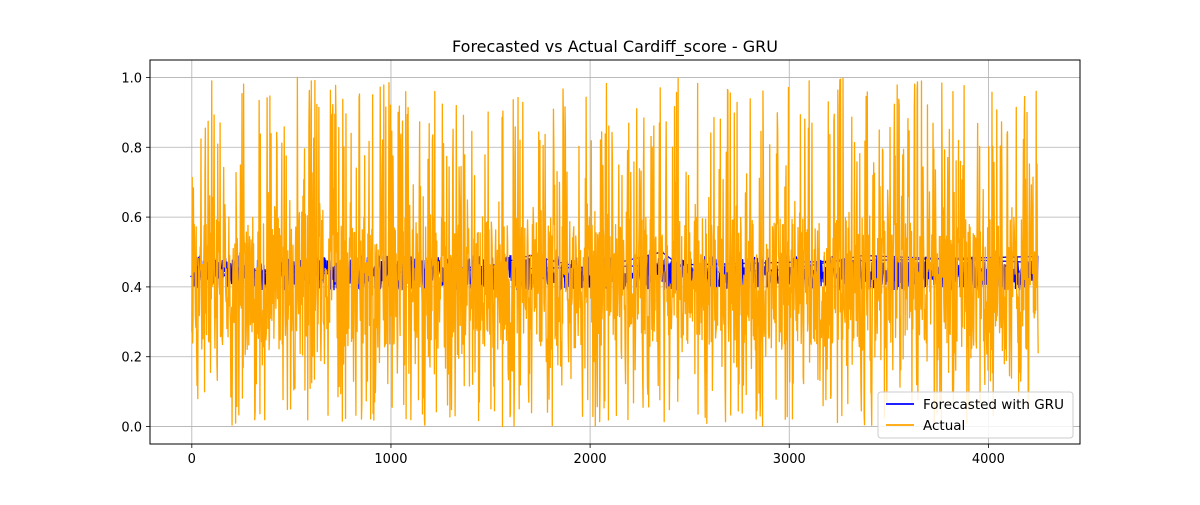  Describe the element at coordinates (131, 148) in the screenshot. I see `y-tick-label: 0.8` at that location.